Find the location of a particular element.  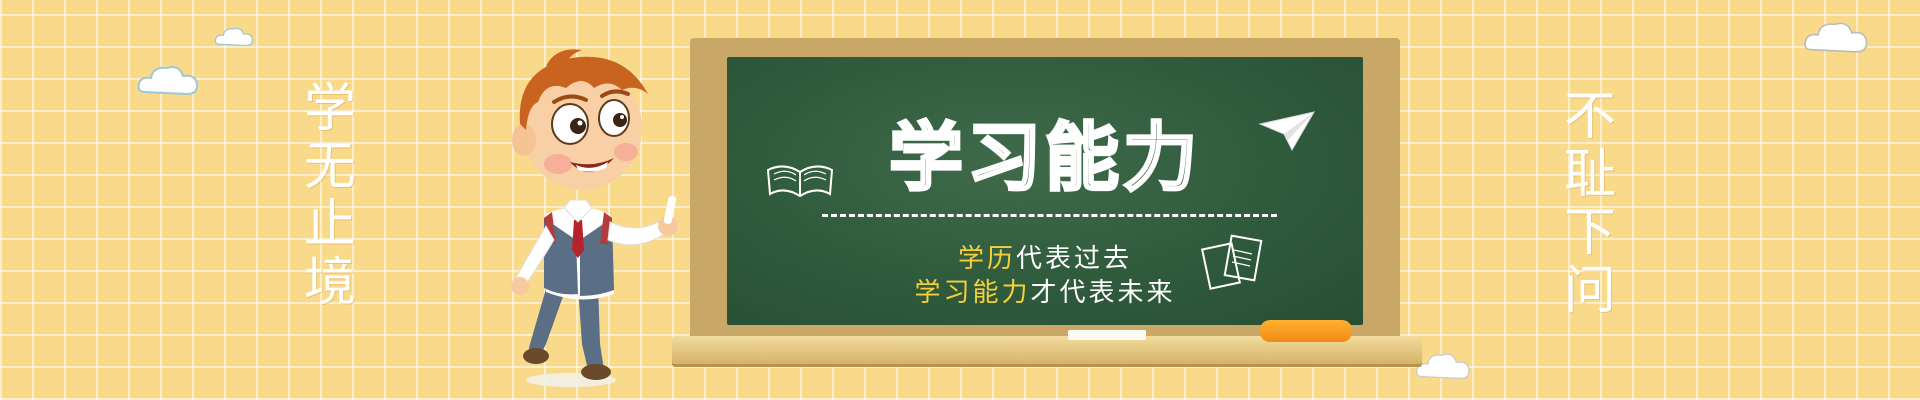

notebooks-doodle-icon is located at coordinates (1231, 262).